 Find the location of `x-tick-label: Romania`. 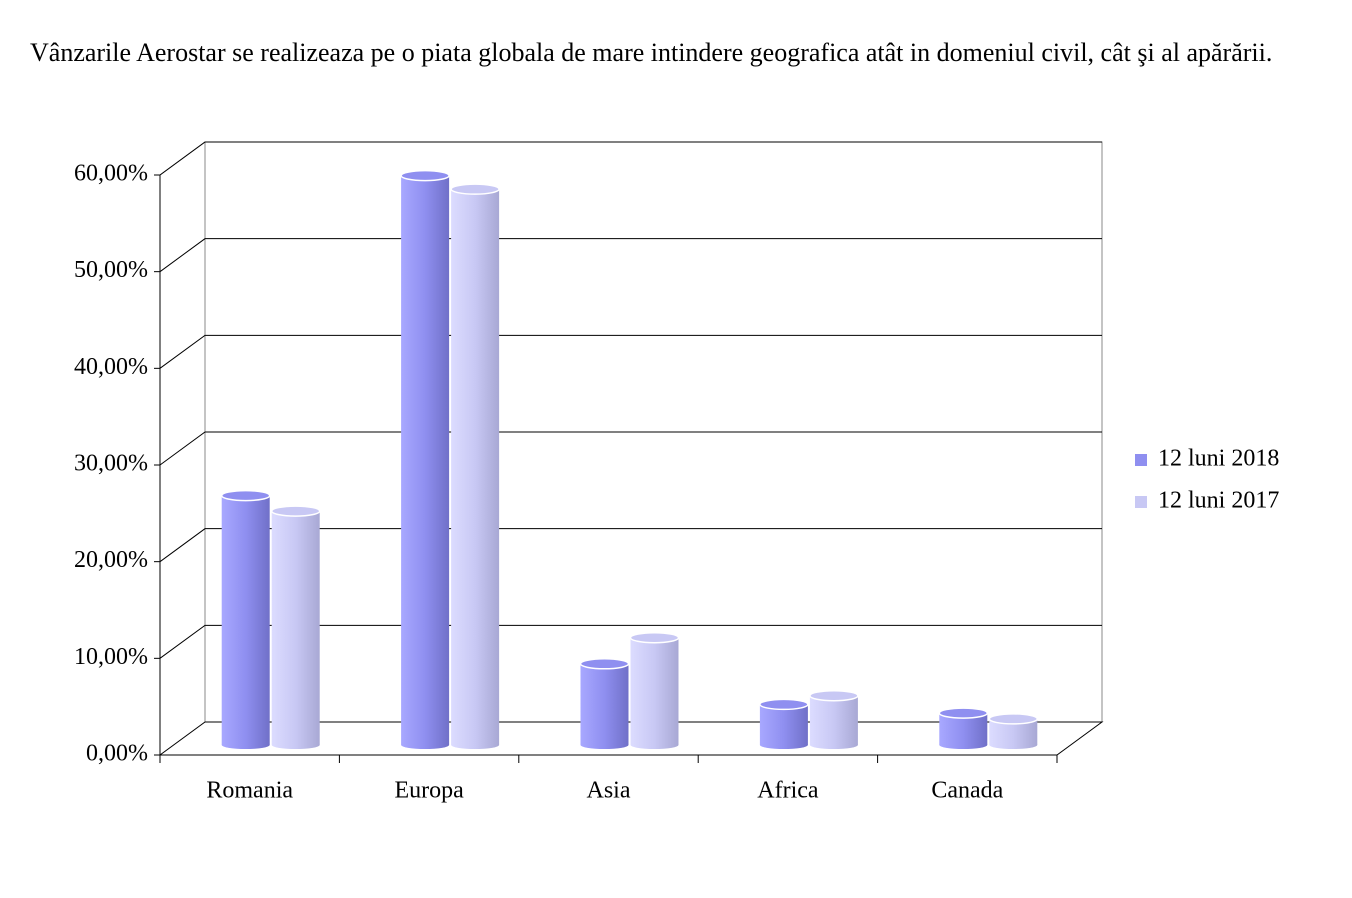

x-tick-label: Romania is located at coordinates (249, 791).